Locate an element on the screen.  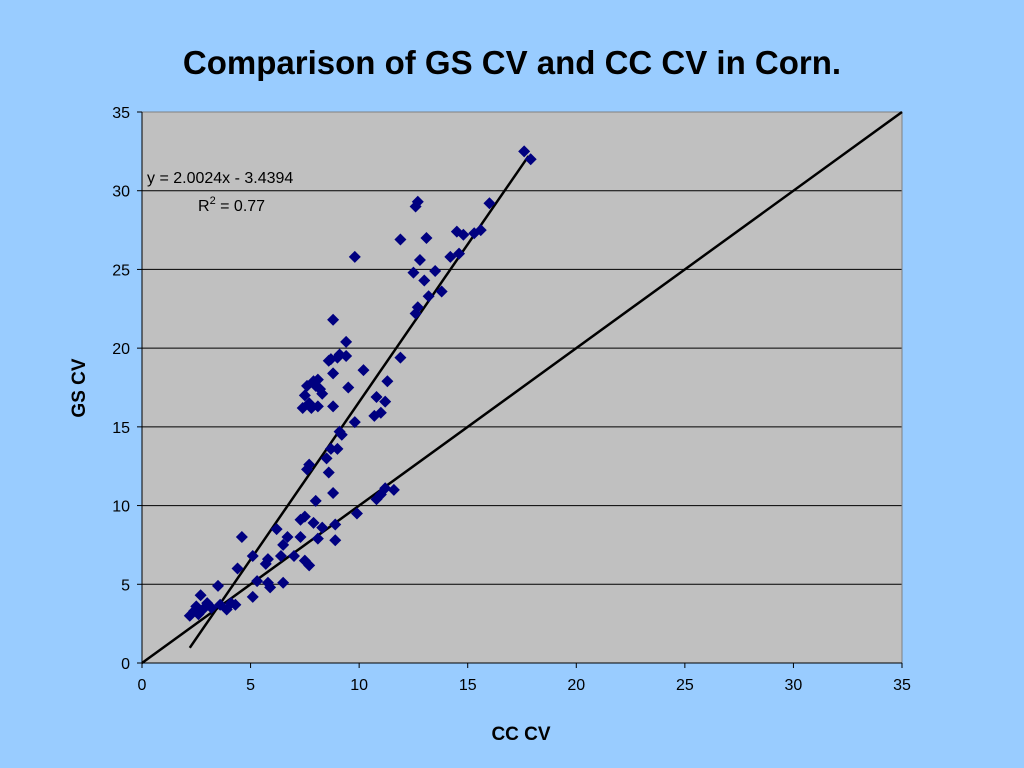
x-tick-label: 20 is located at coordinates (576, 685).